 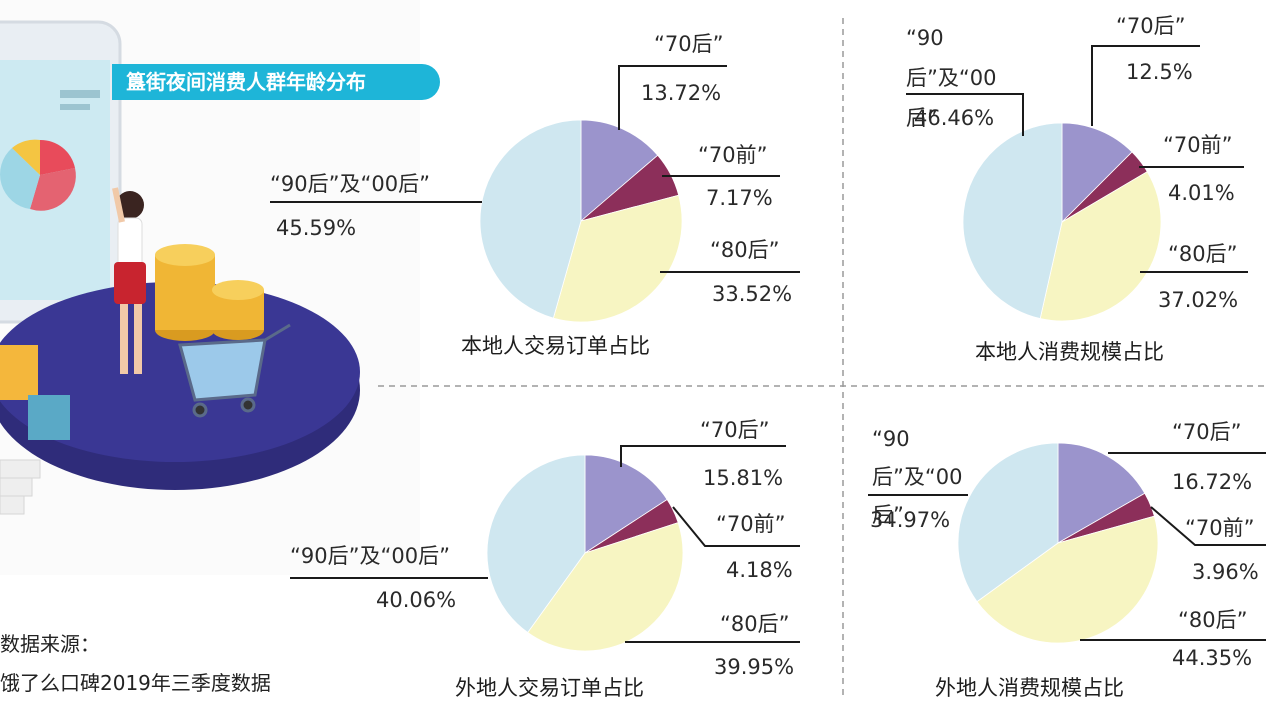 I want to click on c4-slice-70hou, so click(x=1101, y=493).